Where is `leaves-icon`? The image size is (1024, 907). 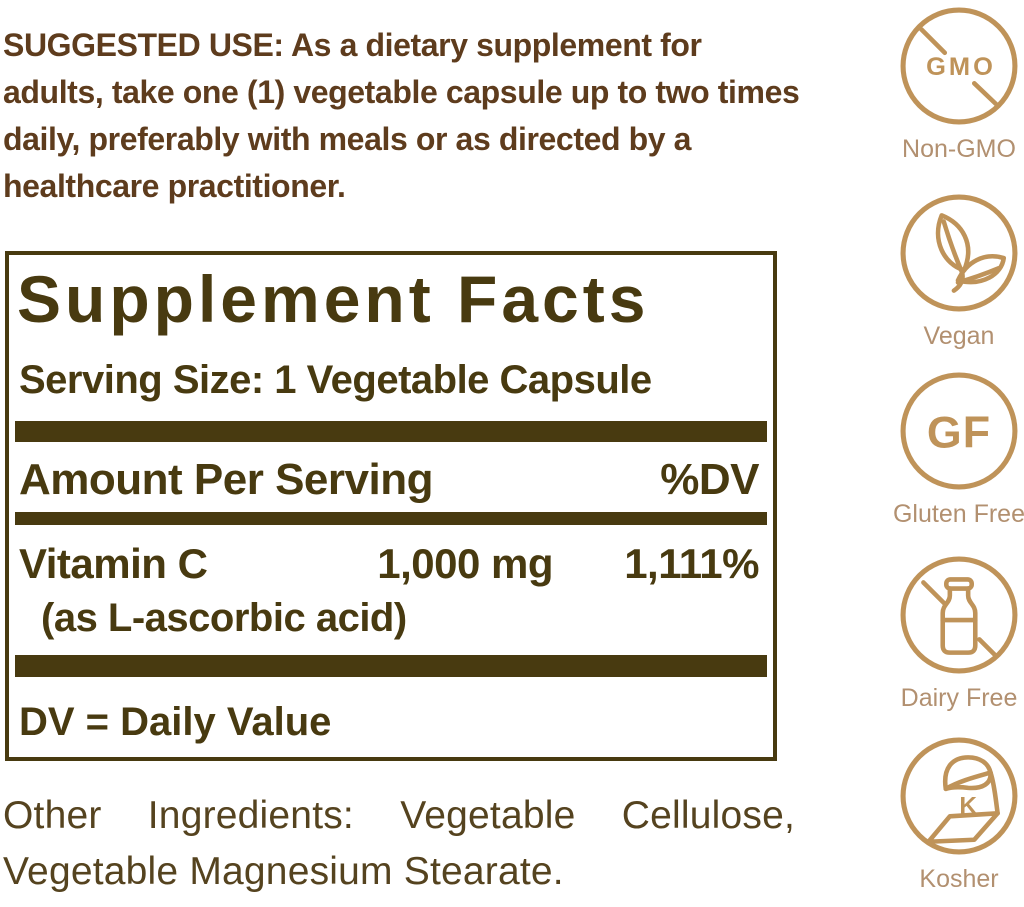 leaves-icon is located at coordinates (959, 253).